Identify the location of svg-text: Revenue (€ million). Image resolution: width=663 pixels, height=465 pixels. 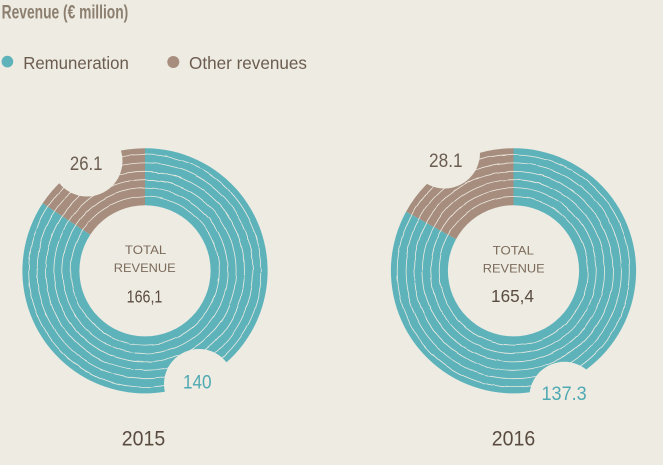
(65, 12).